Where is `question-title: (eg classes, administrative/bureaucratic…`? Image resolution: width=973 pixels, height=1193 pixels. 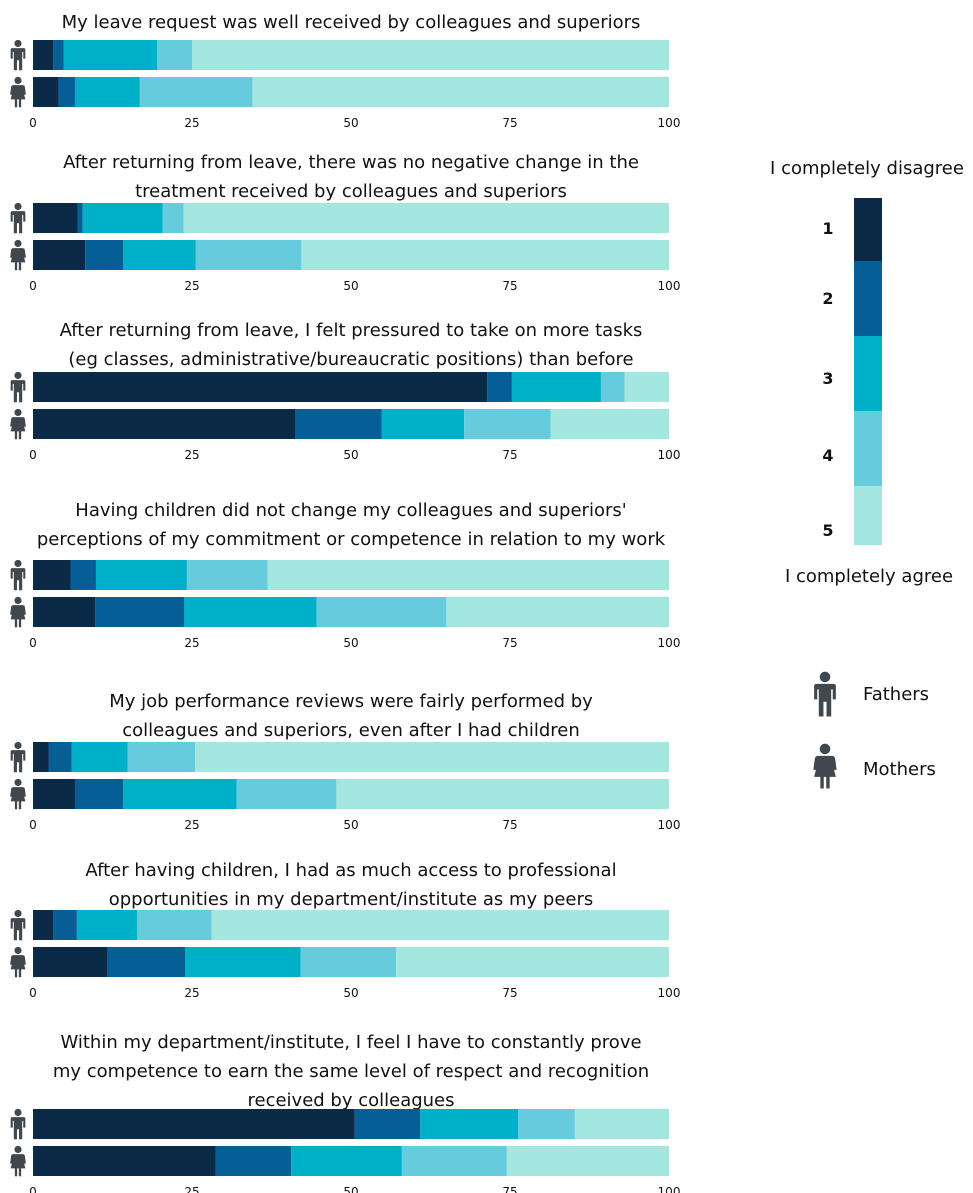
question-title: (eg classes, administrative/bureaucratic… is located at coordinates (350, 359).